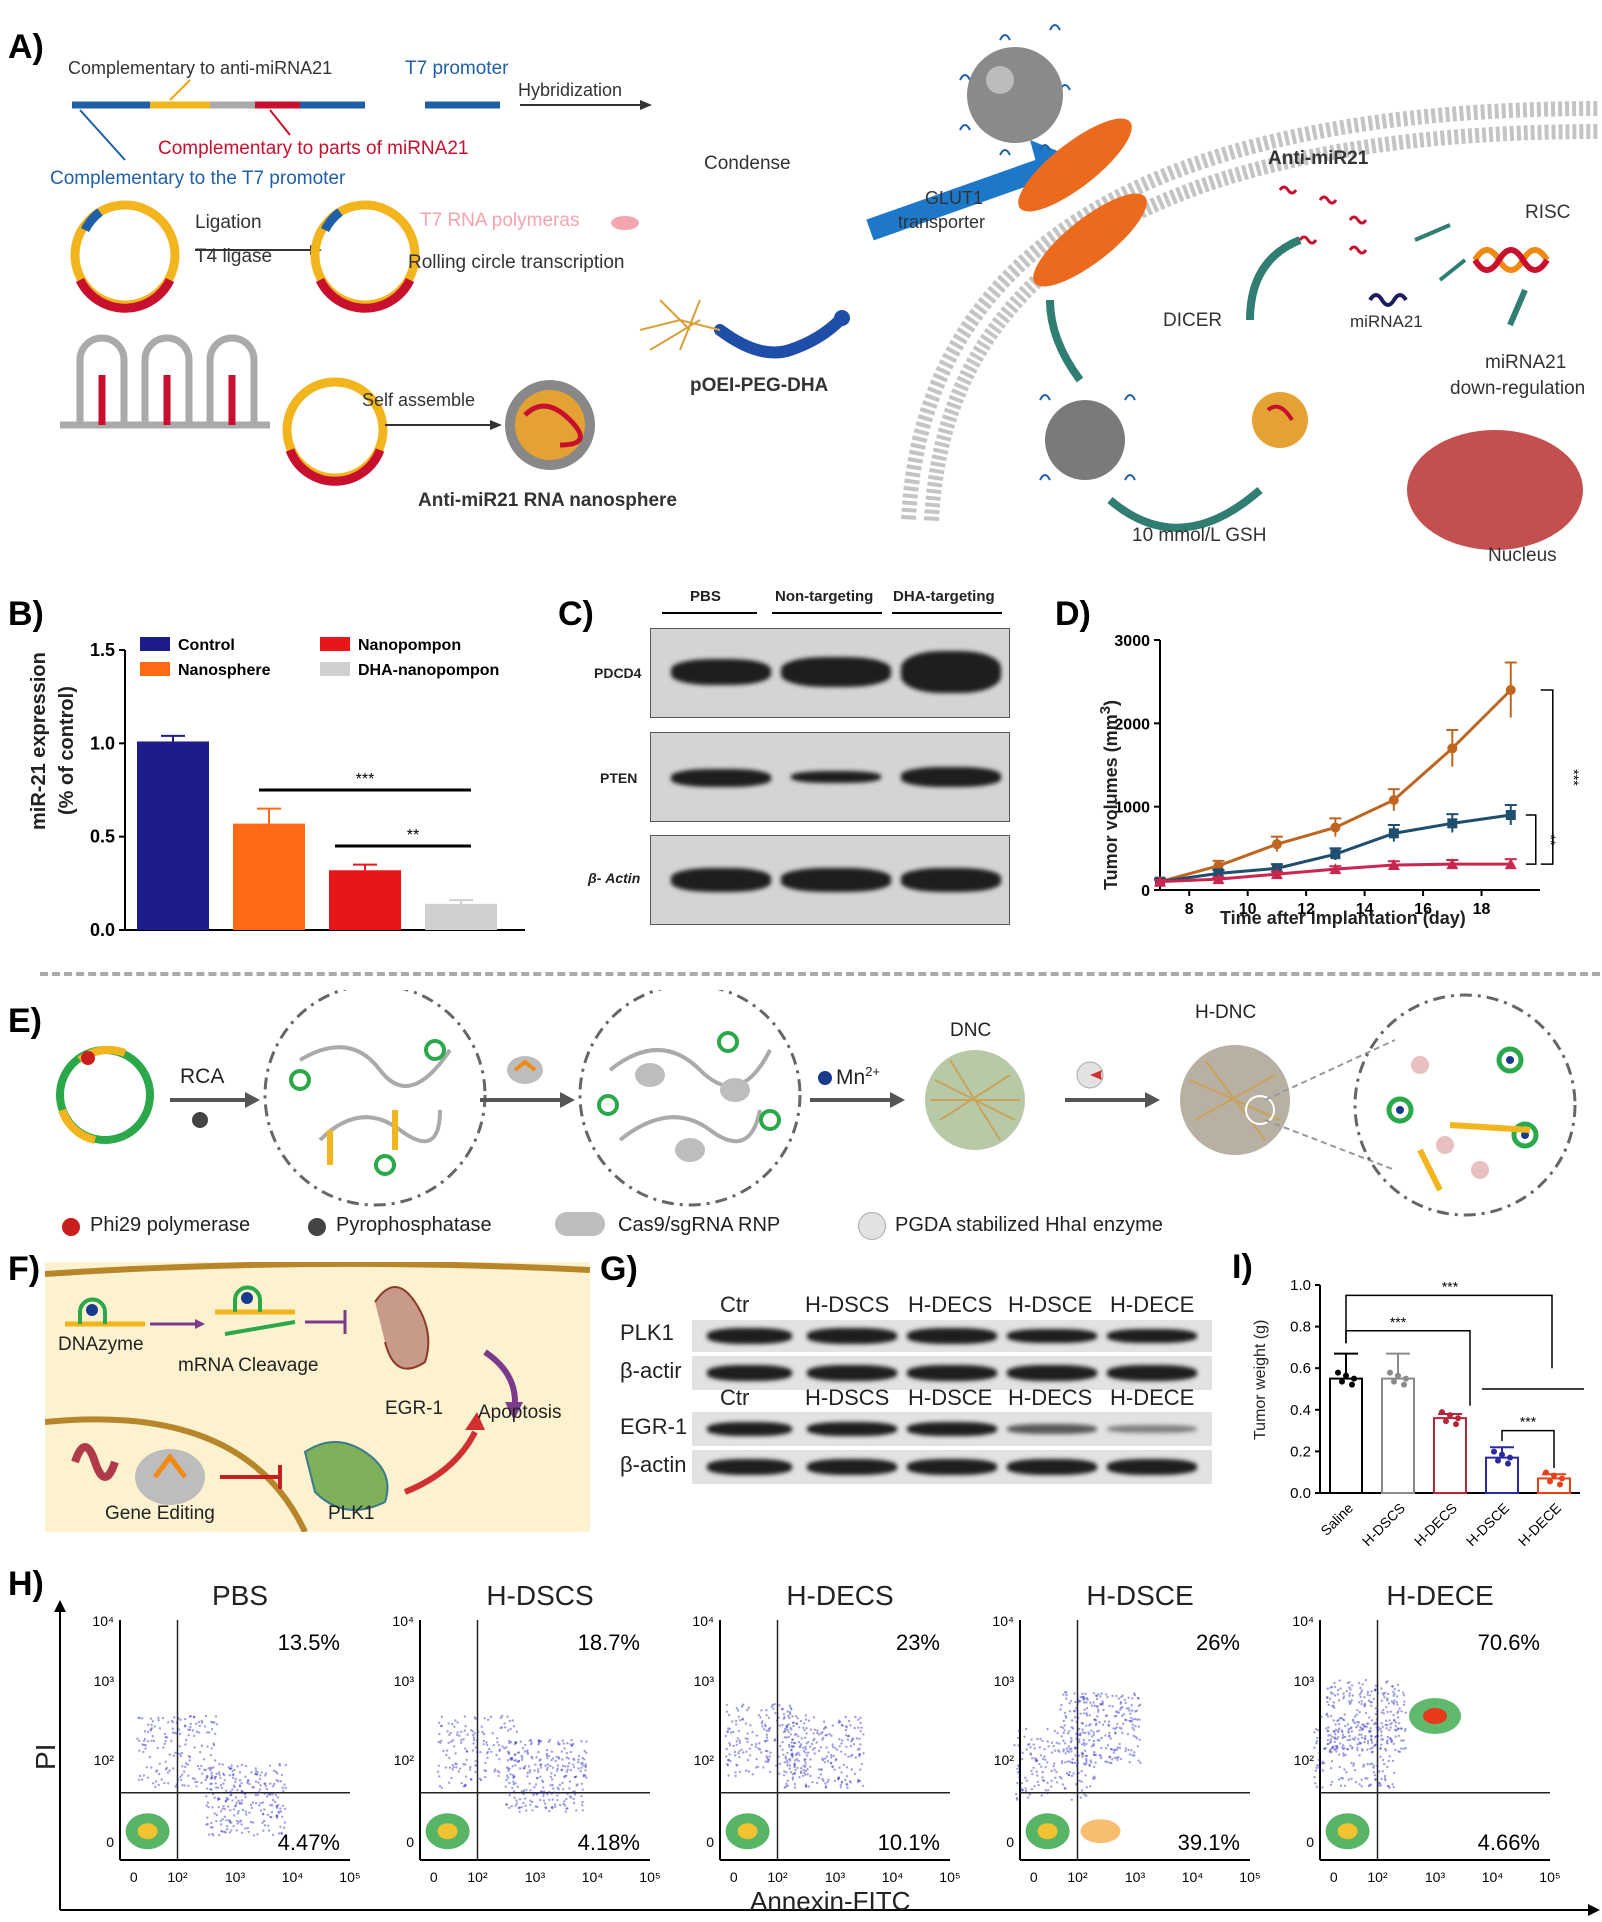  What do you see at coordinates (1510, 864) in the screenshot?
I see `chart-d-point` at bounding box center [1510, 864].